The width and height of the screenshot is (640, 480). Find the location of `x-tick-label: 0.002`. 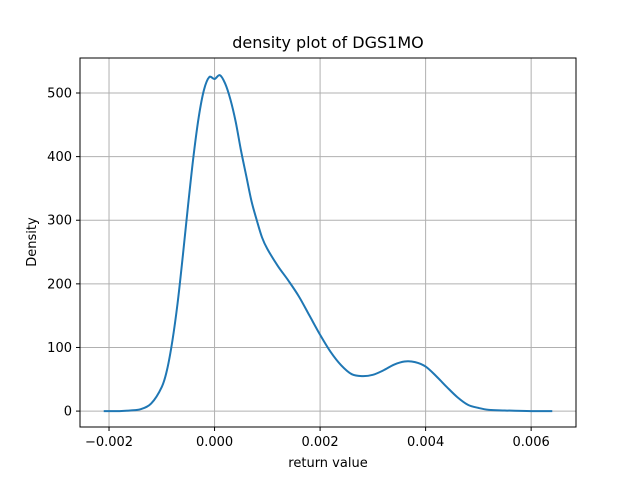

x-tick-label: 0.002 is located at coordinates (319, 442).